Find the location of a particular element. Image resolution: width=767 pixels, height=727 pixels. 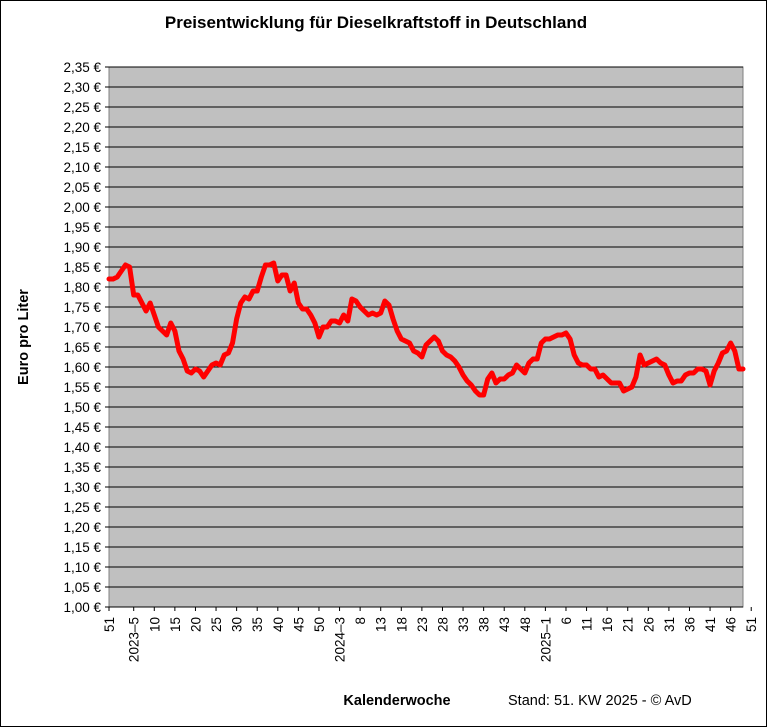

x-tick-label: 30 is located at coordinates (237, 624).